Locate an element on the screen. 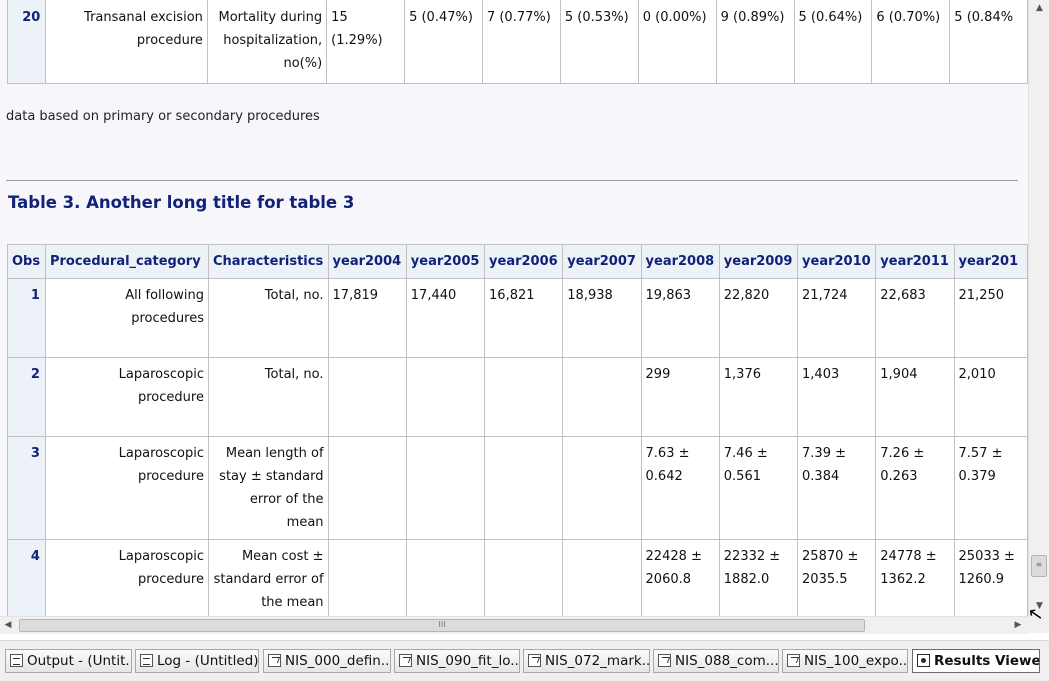  value-cell: 7.26 ± 0.263 is located at coordinates (915, 488).